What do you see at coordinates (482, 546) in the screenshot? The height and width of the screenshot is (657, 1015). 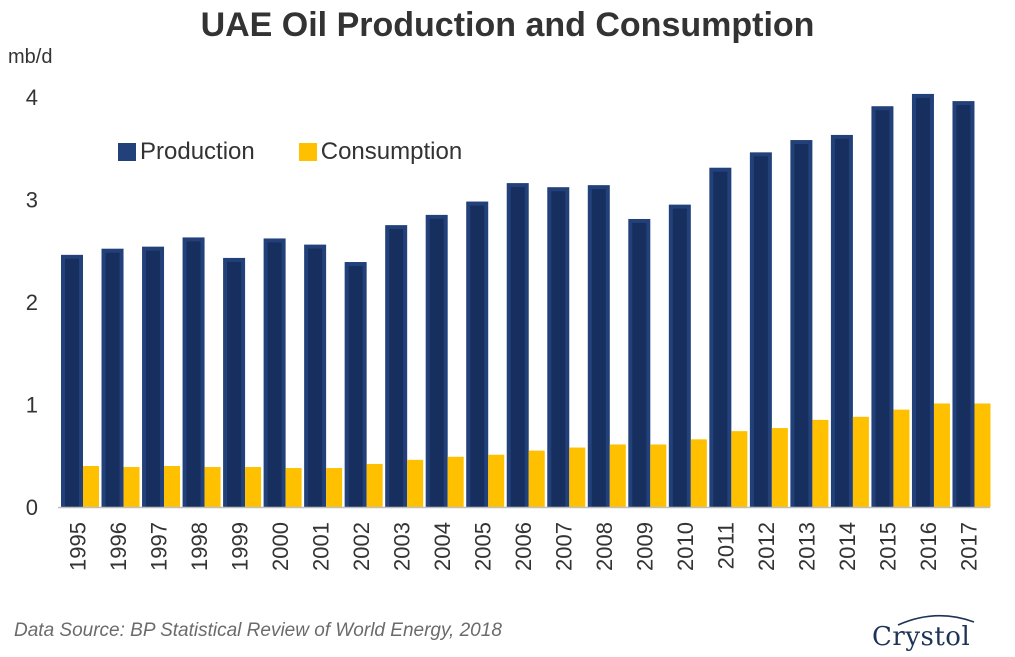 I see `x-tick-label: 2005` at bounding box center [482, 546].